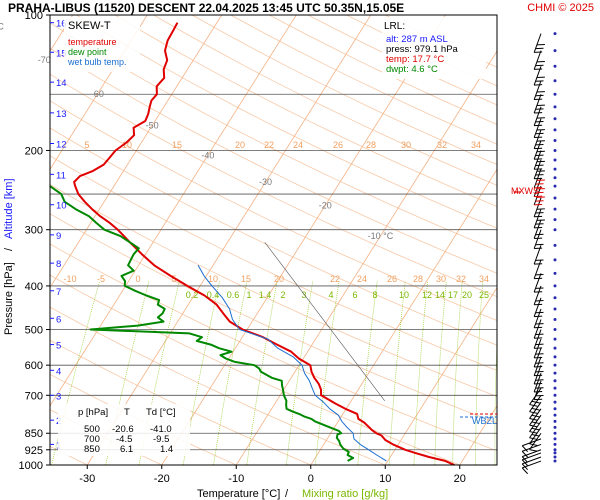  I want to click on isotherm-label: -70, so click(44, 60).